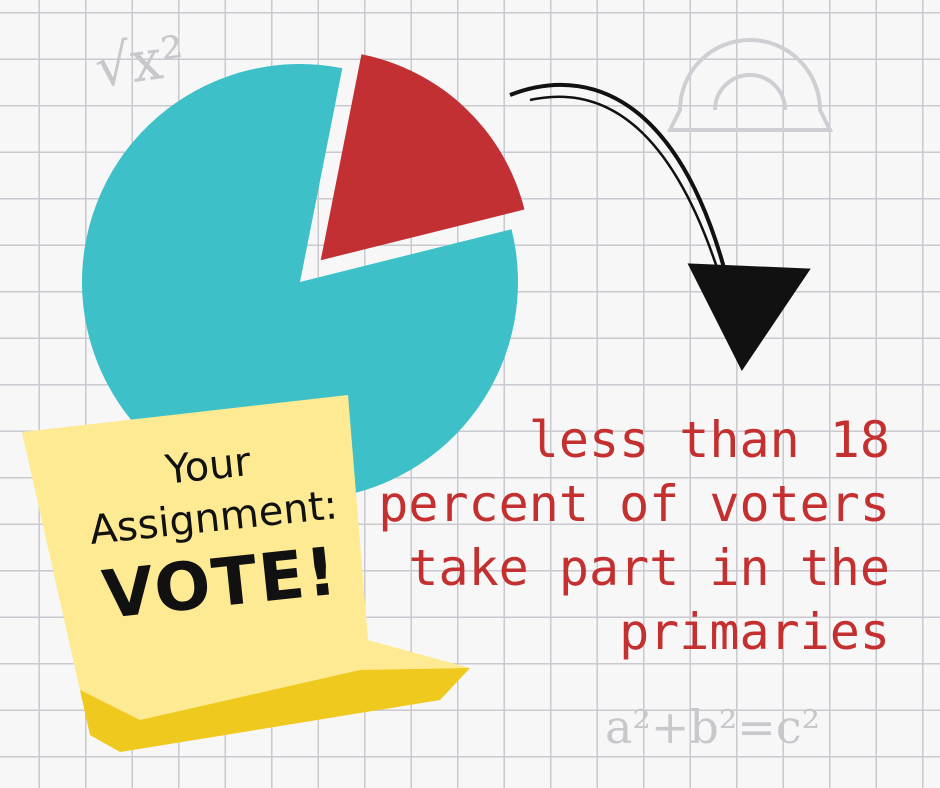  Describe the element at coordinates (750, 85) in the screenshot. I see `protractor-doodle` at that location.